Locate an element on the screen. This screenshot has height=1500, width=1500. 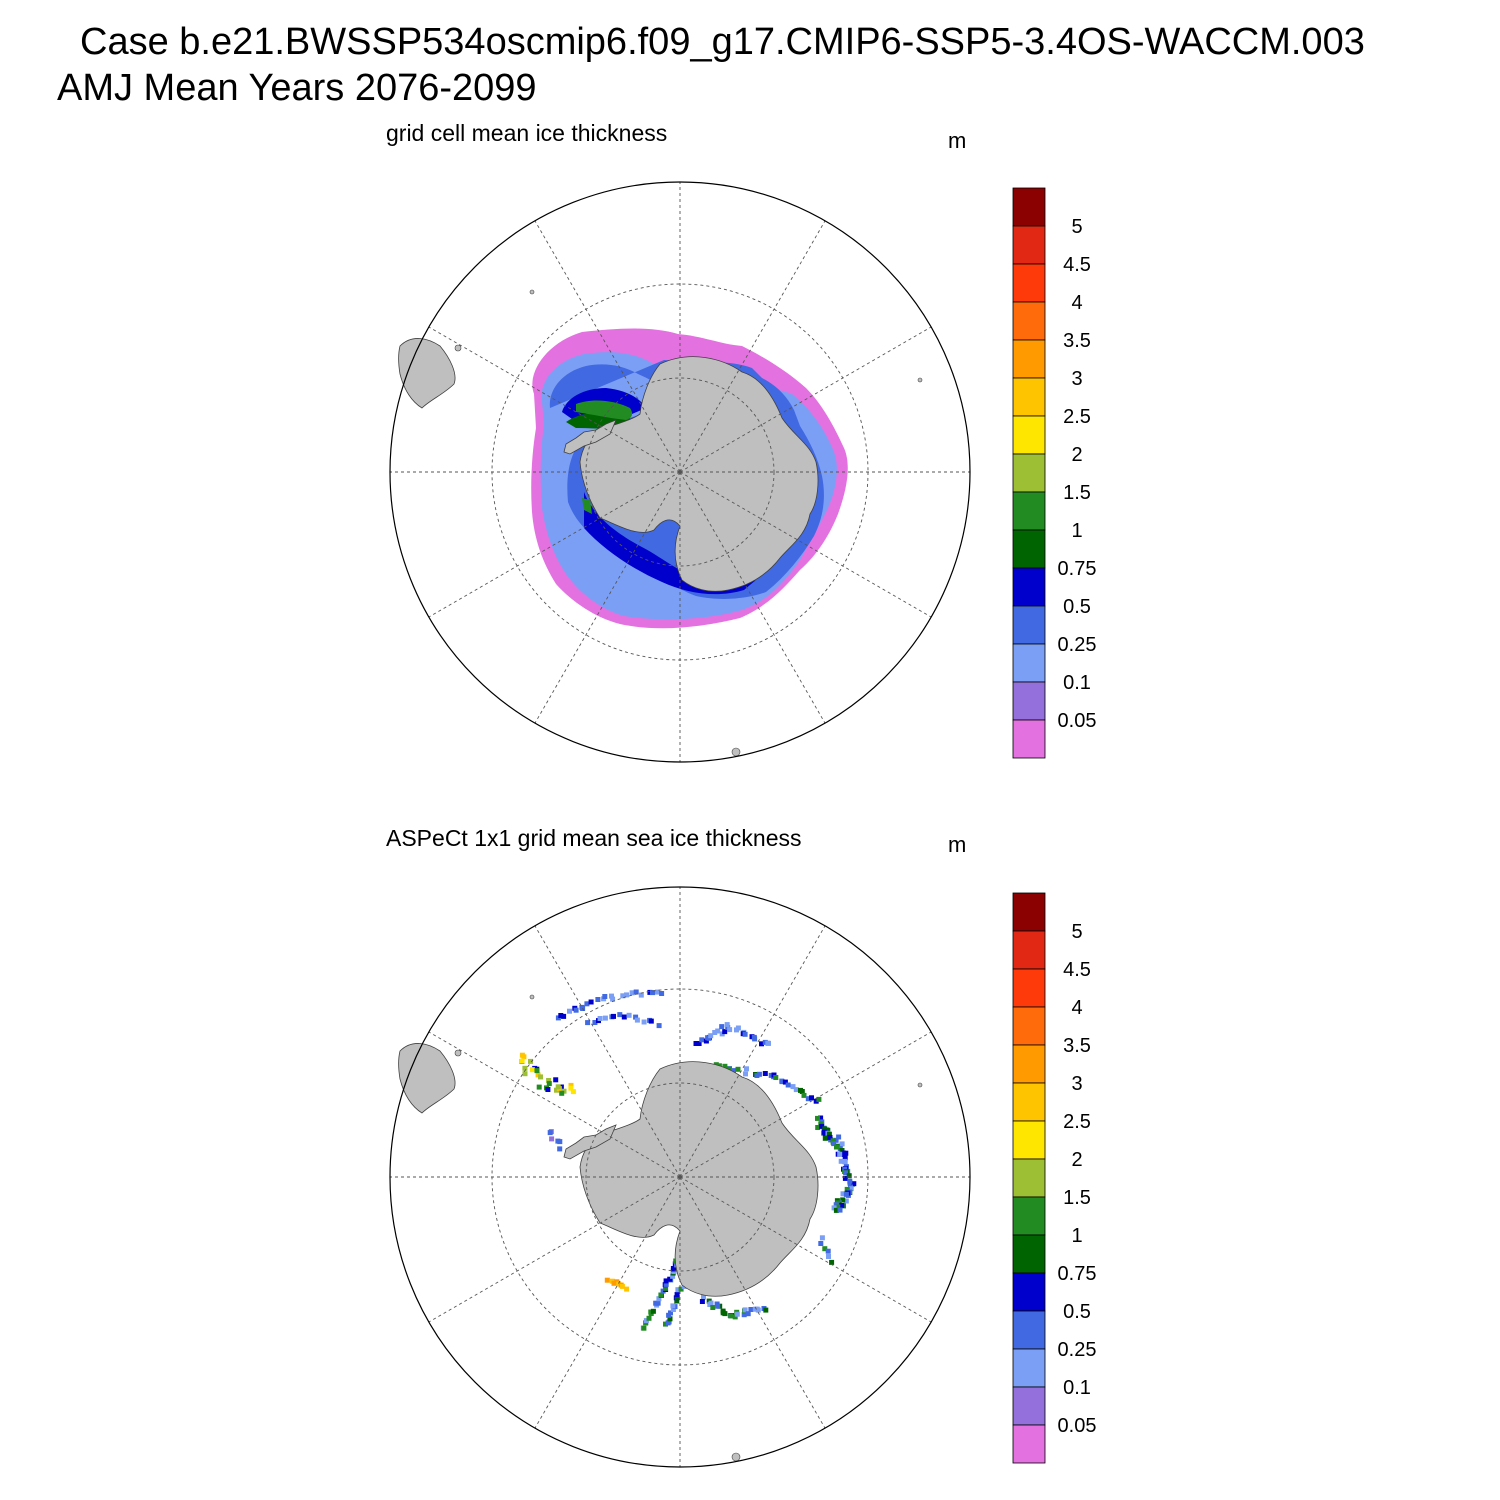
panel-2-ice-tracks is located at coordinates (688, 1160).